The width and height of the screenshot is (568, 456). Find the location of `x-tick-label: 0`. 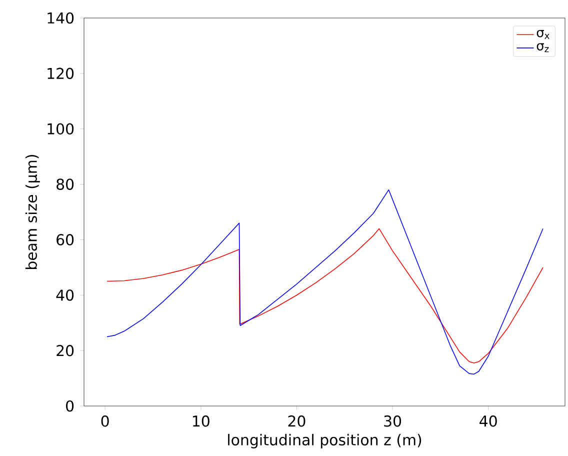

x-tick-label: 0 is located at coordinates (105, 421).